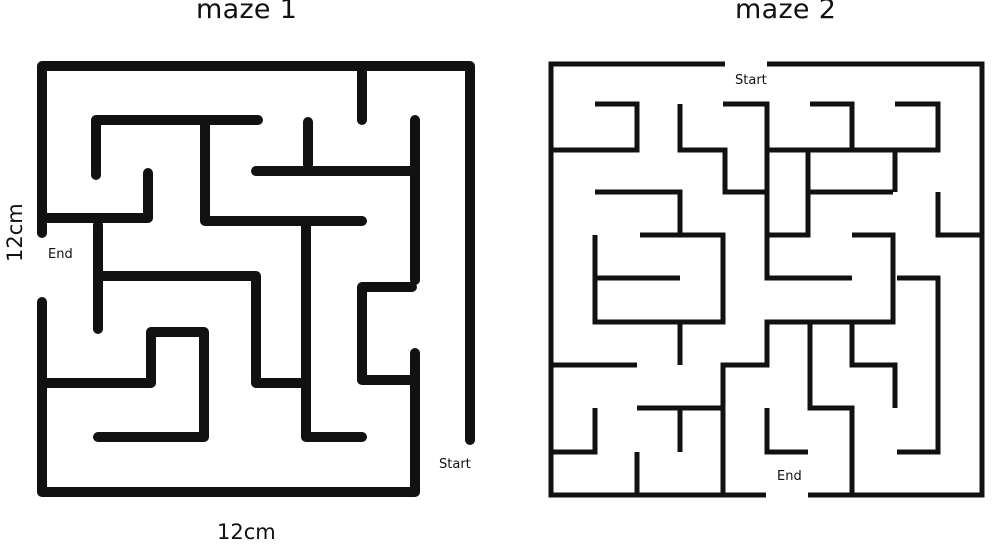 This screenshot has height=546, width=995. I want to click on maze-1-width-label: 12cm, so click(246, 532).